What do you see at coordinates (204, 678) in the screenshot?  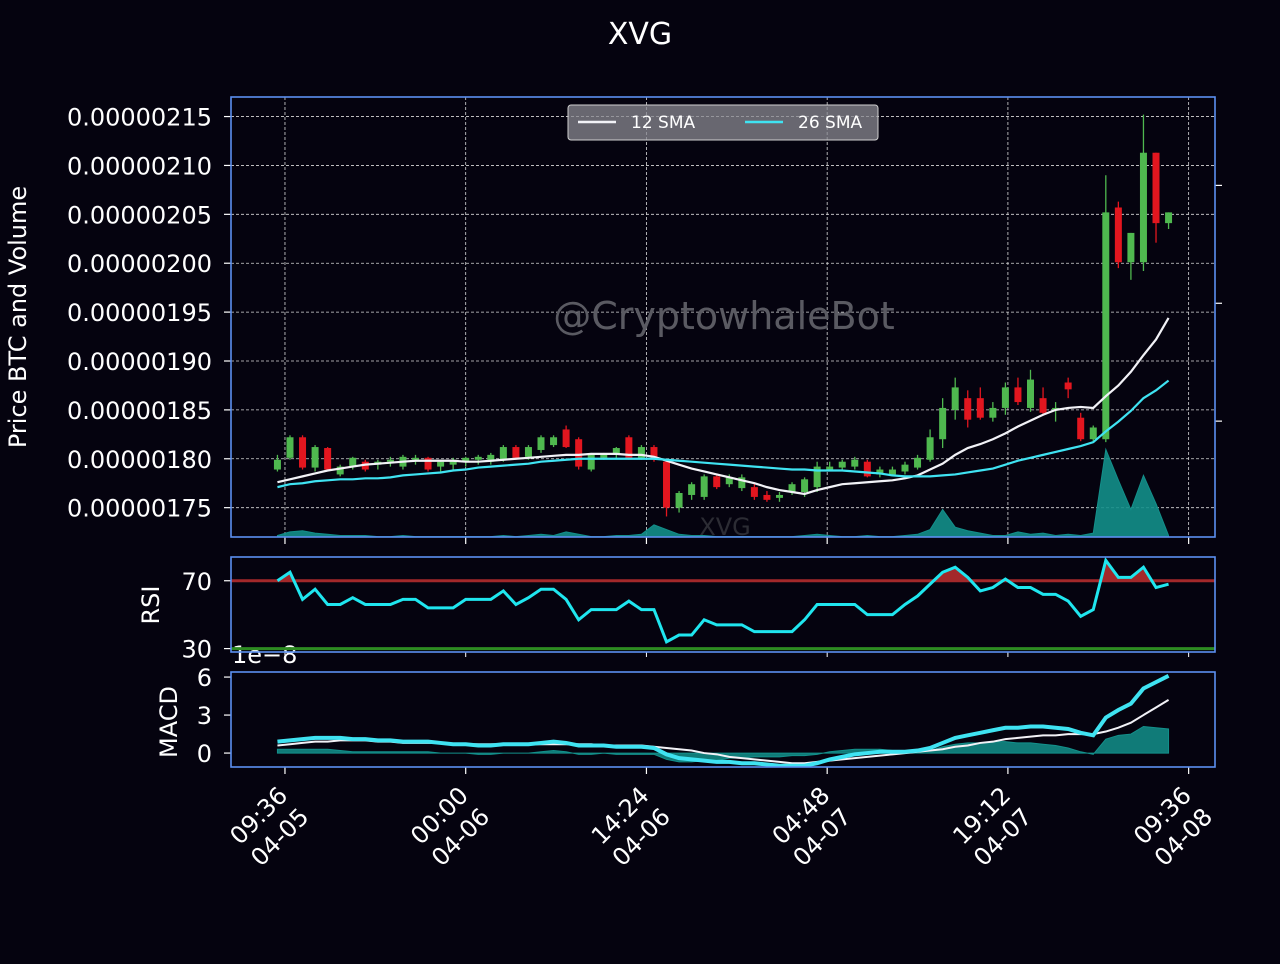 I see `y-tick-label: 6` at bounding box center [204, 678].